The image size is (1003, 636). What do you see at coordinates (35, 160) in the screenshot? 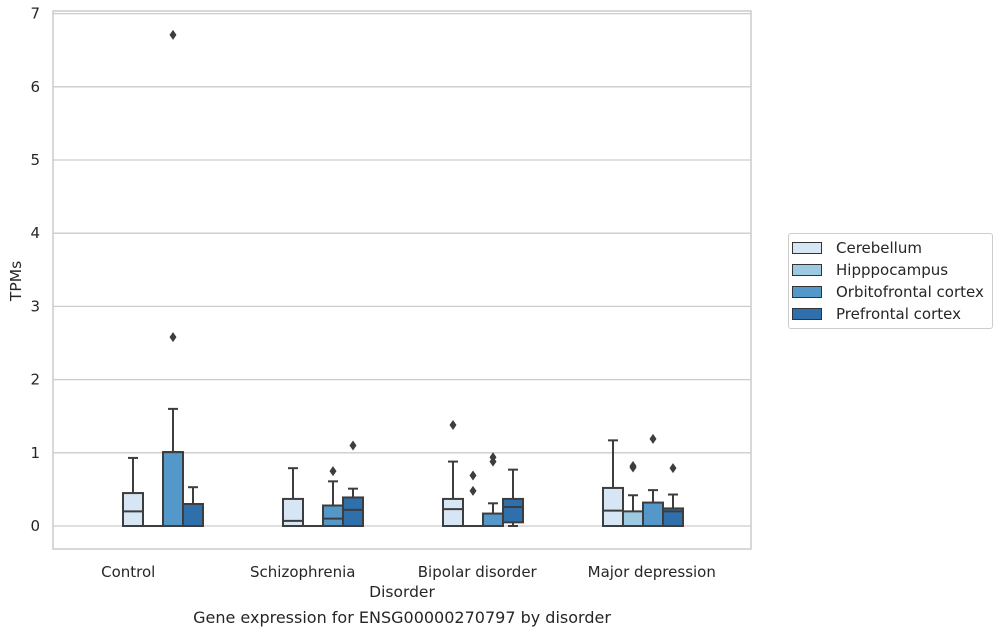
I see `y-tick-label: 5` at bounding box center [35, 160].